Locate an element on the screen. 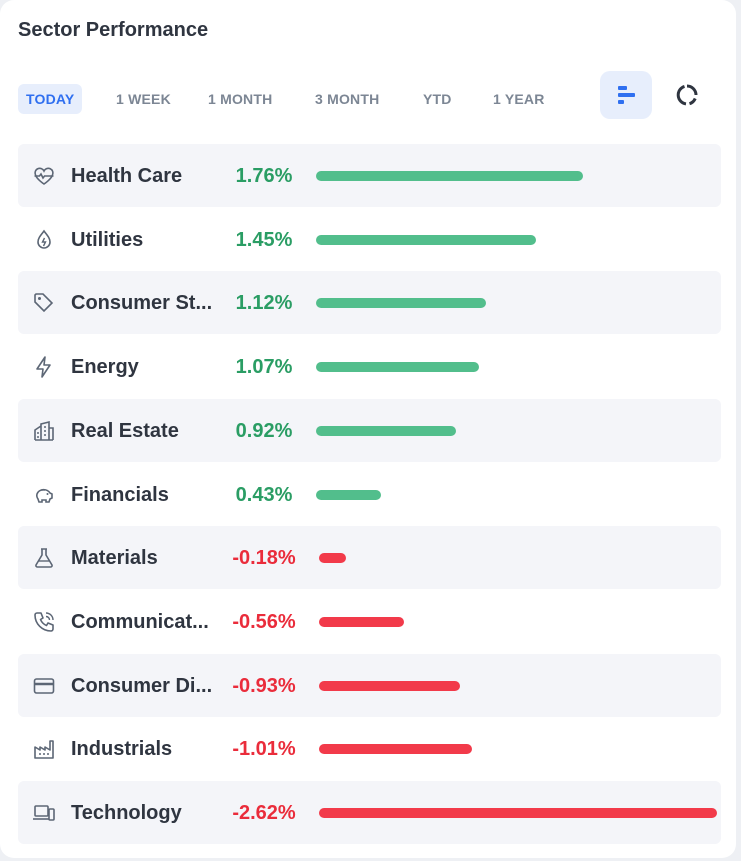 The width and height of the screenshot is (741, 861). sector-row: Financials 0.43% is located at coordinates (369, 494).